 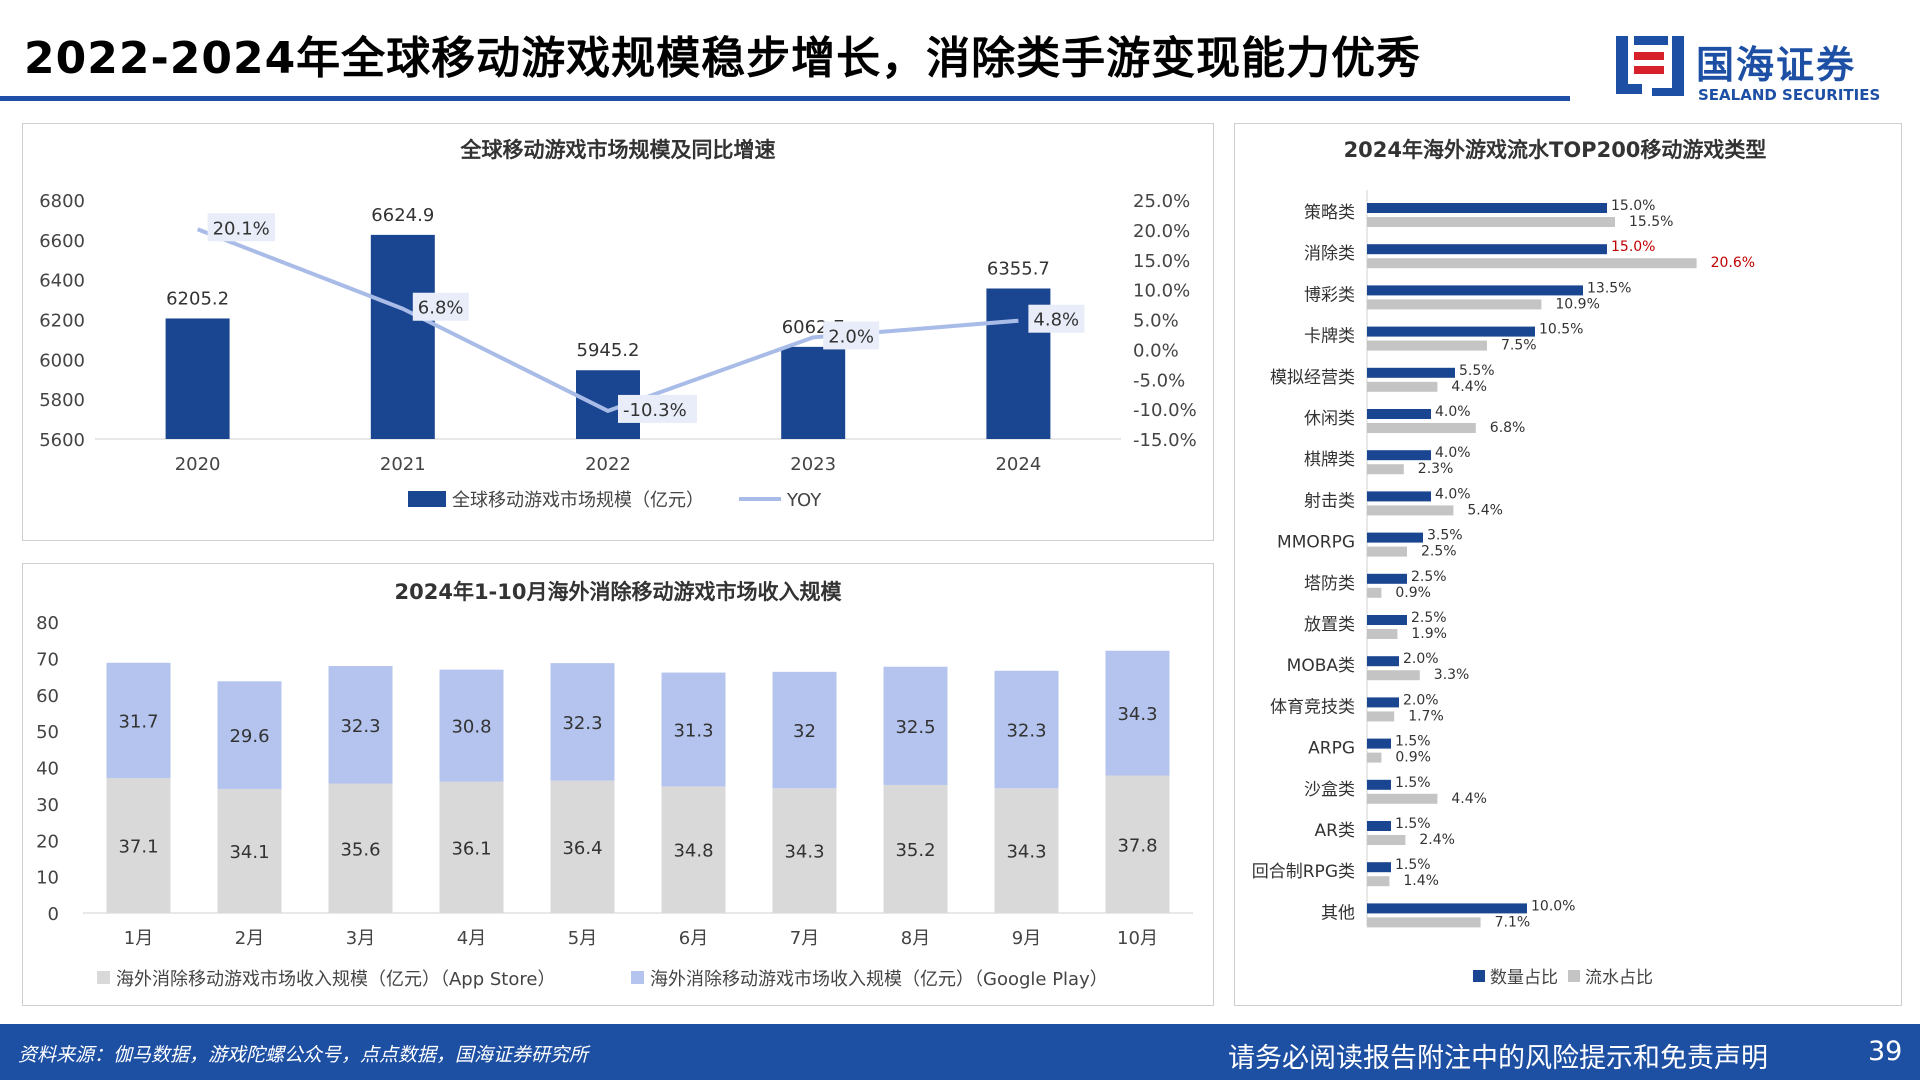 What do you see at coordinates (1018, 464) in the screenshot?
I see `x-tick-label: 2024` at bounding box center [1018, 464].